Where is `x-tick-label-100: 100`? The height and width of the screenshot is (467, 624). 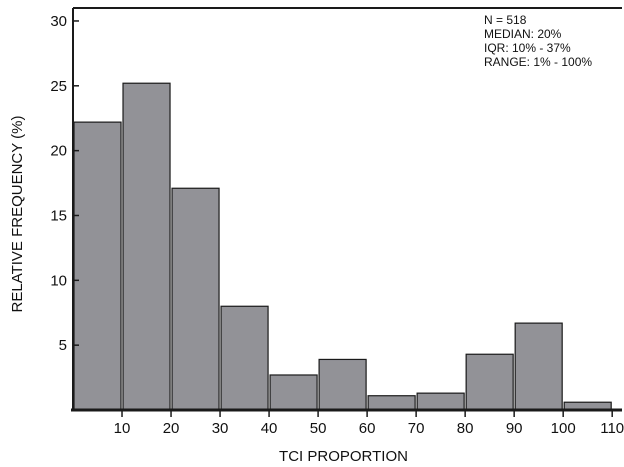 x-tick-label-100: 100 is located at coordinates (563, 428).